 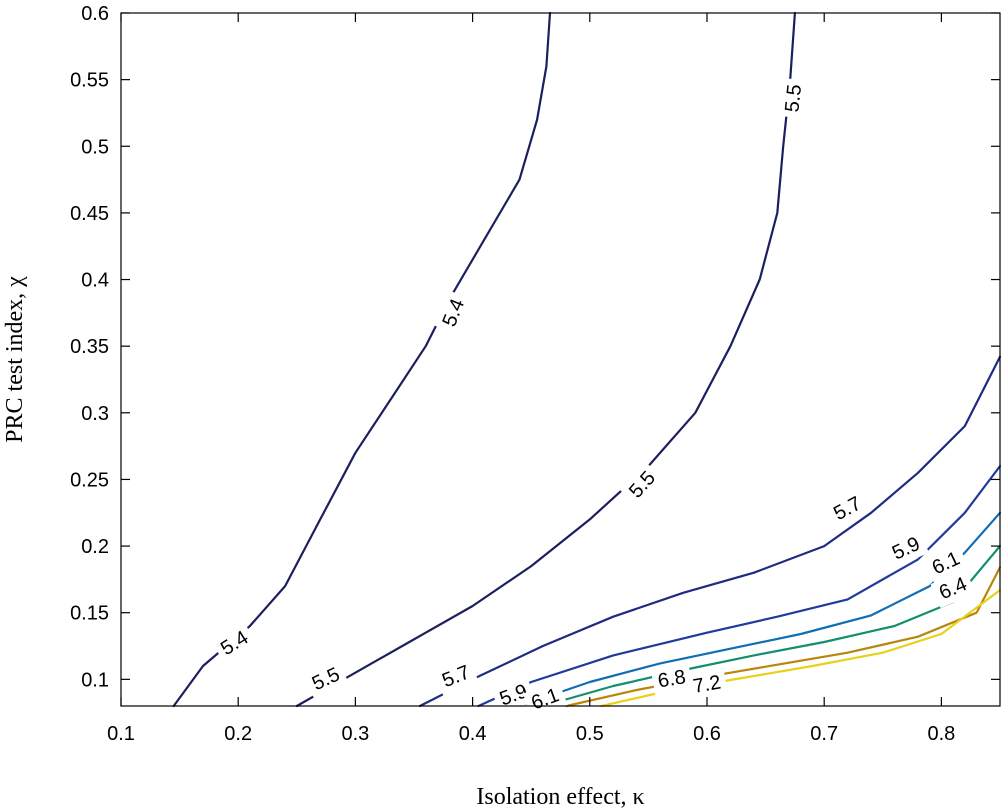 I want to click on y-tick-label: 0.6, so click(x=95, y=14).